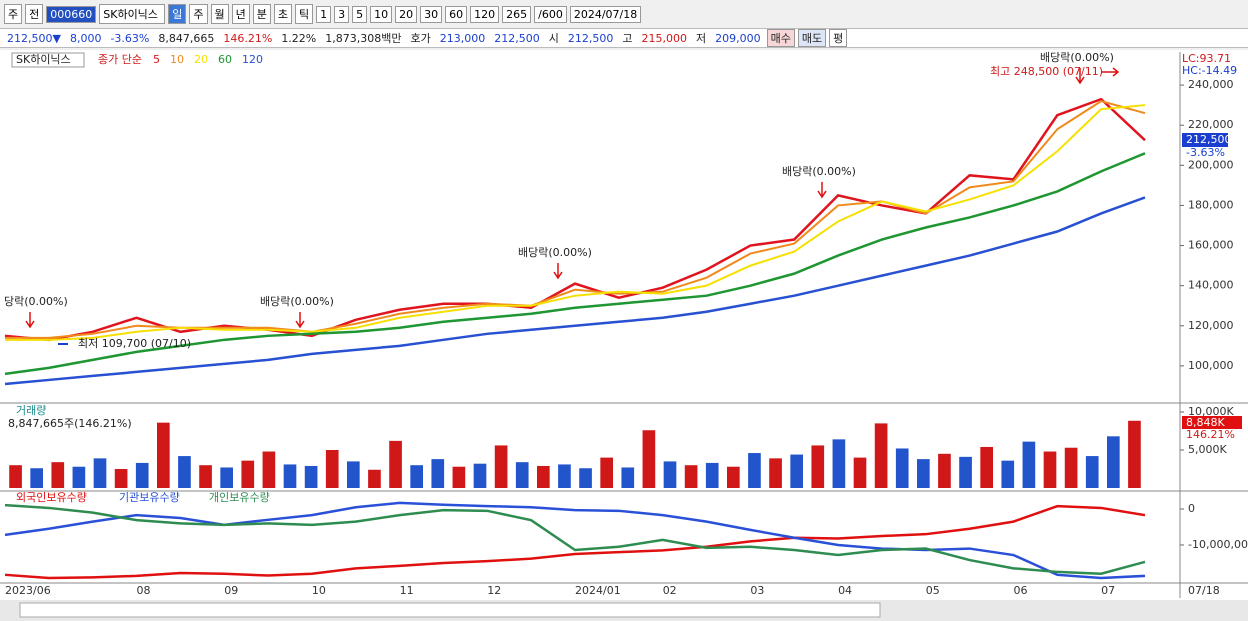 This screenshot has width=1248, height=621. What do you see at coordinates (431, 14) in the screenshot?
I see `toolbar-item: 30` at bounding box center [431, 14].